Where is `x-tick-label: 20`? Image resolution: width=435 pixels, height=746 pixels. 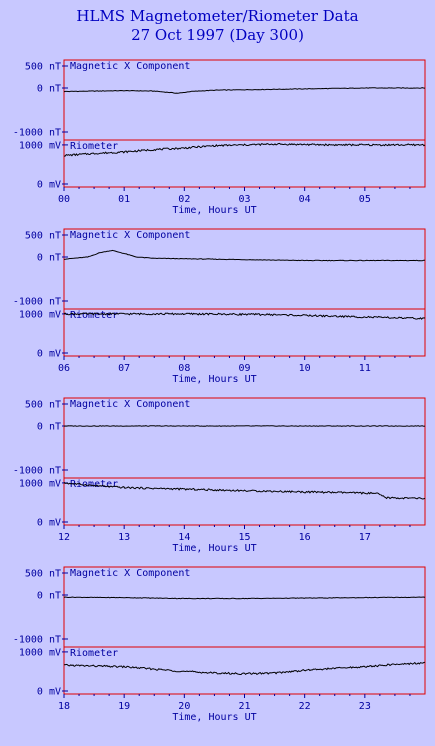
x-tick-label: 20 is located at coordinates (184, 706).